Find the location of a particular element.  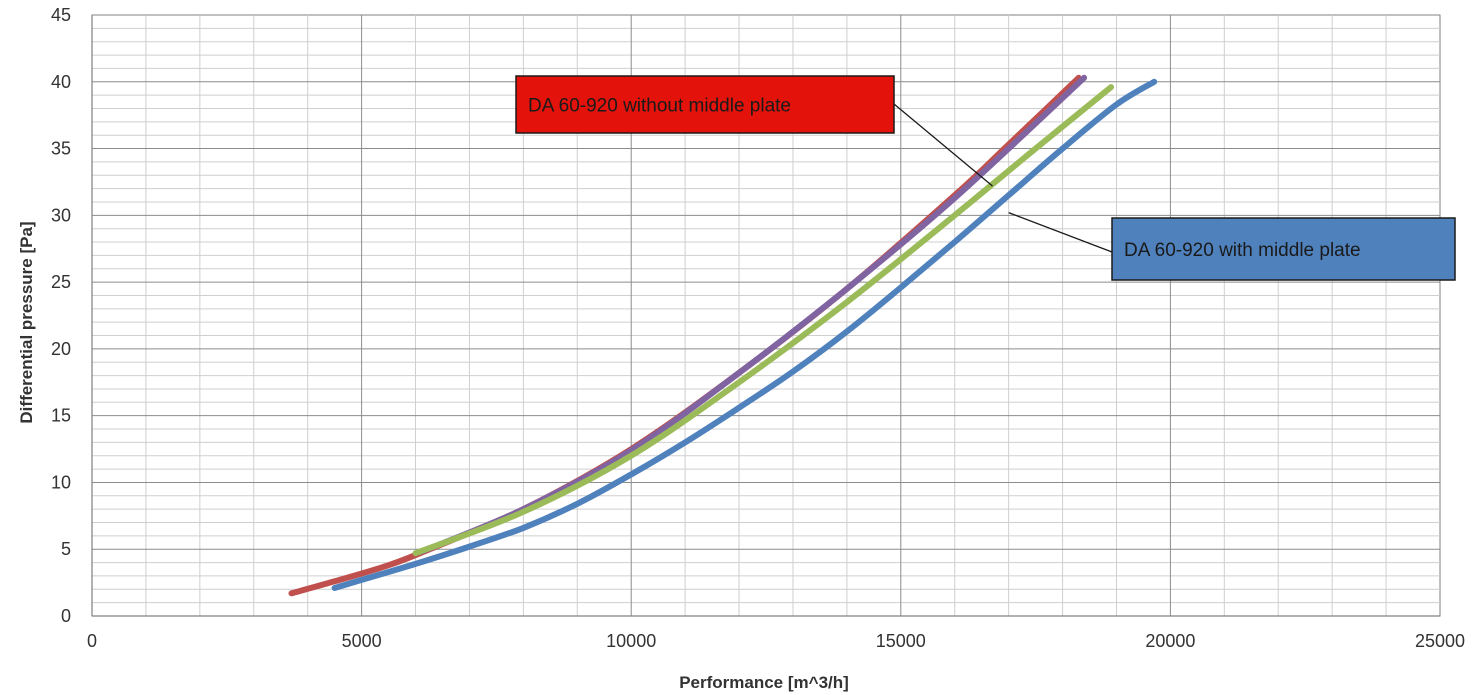

callout-text-2: DA 60-920 with middle plate is located at coordinates (1242, 250).